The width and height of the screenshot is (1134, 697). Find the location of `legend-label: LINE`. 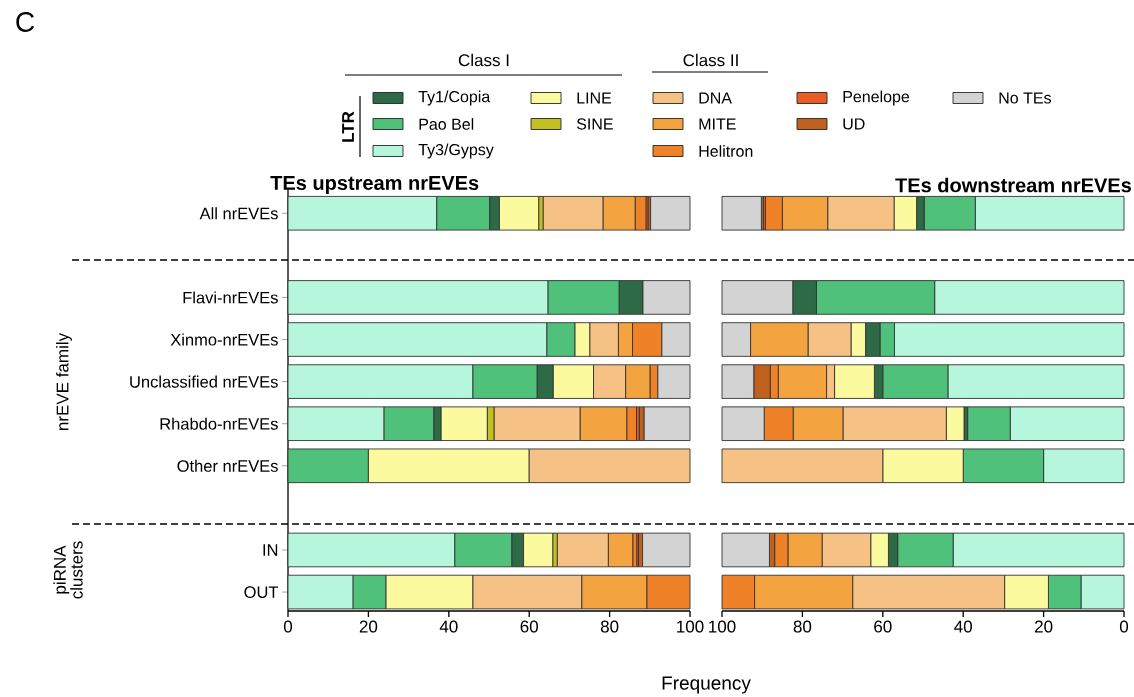

legend-label: LINE is located at coordinates (594, 98).